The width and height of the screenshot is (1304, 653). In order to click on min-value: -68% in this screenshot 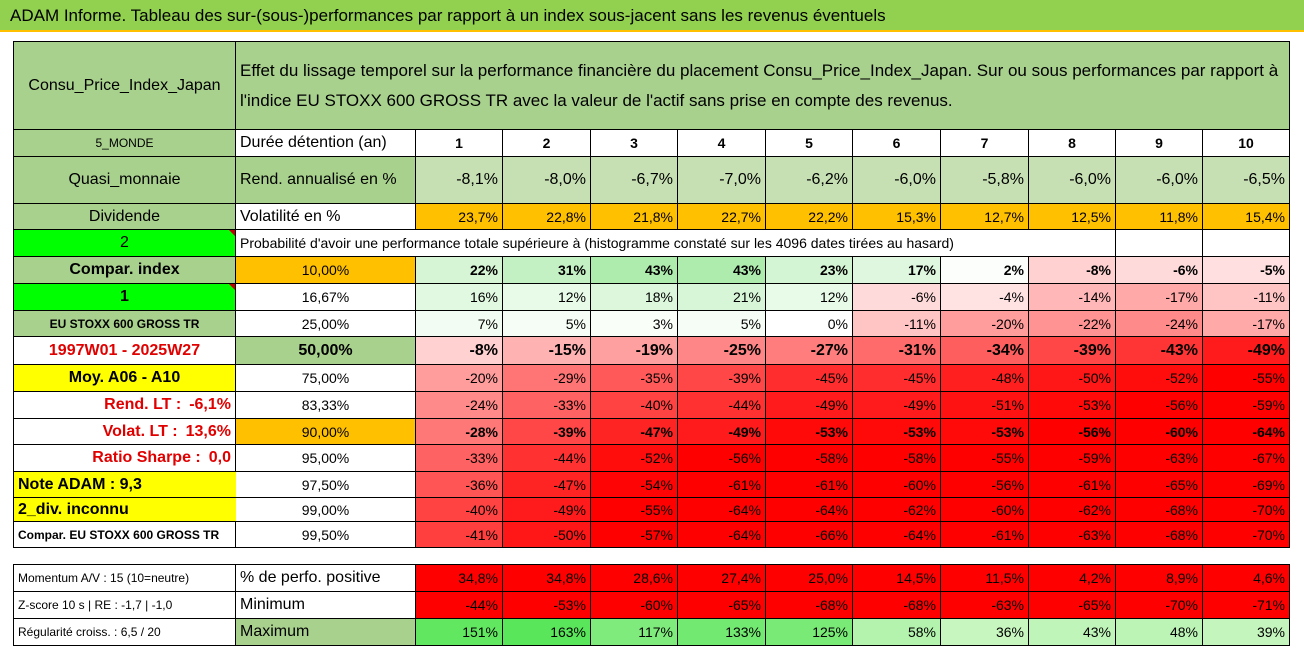, I will do `click(897, 605)`.